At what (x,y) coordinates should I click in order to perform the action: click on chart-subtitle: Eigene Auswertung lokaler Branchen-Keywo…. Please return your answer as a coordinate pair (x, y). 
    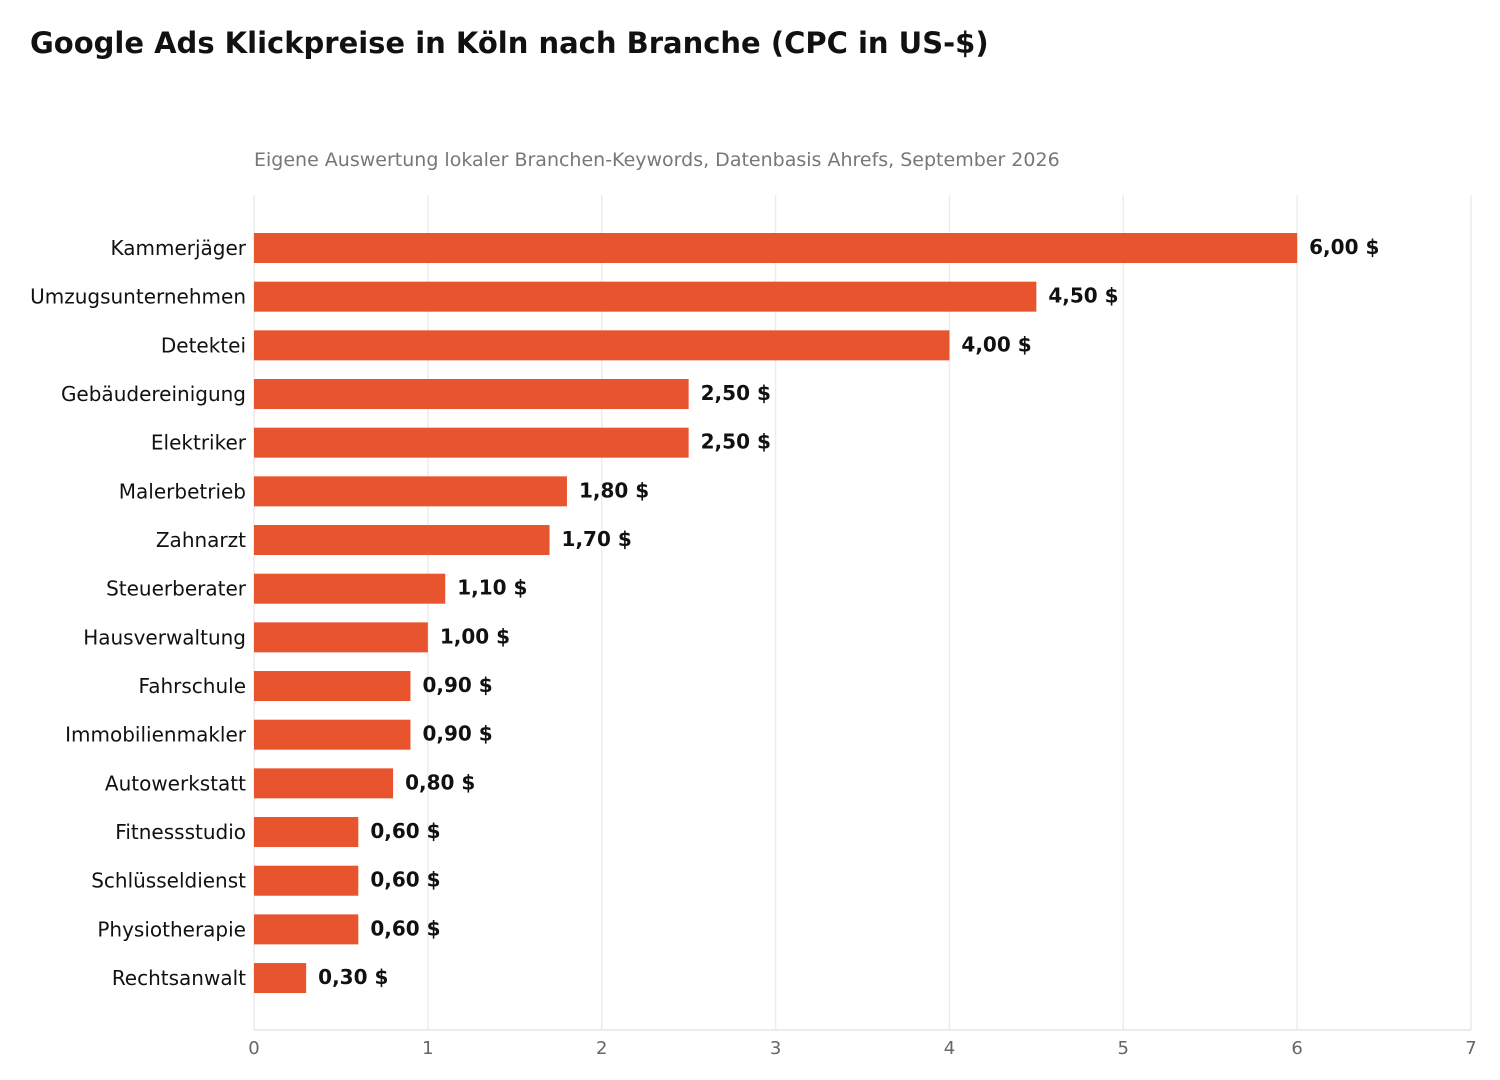
    Looking at the image, I should click on (657, 160).